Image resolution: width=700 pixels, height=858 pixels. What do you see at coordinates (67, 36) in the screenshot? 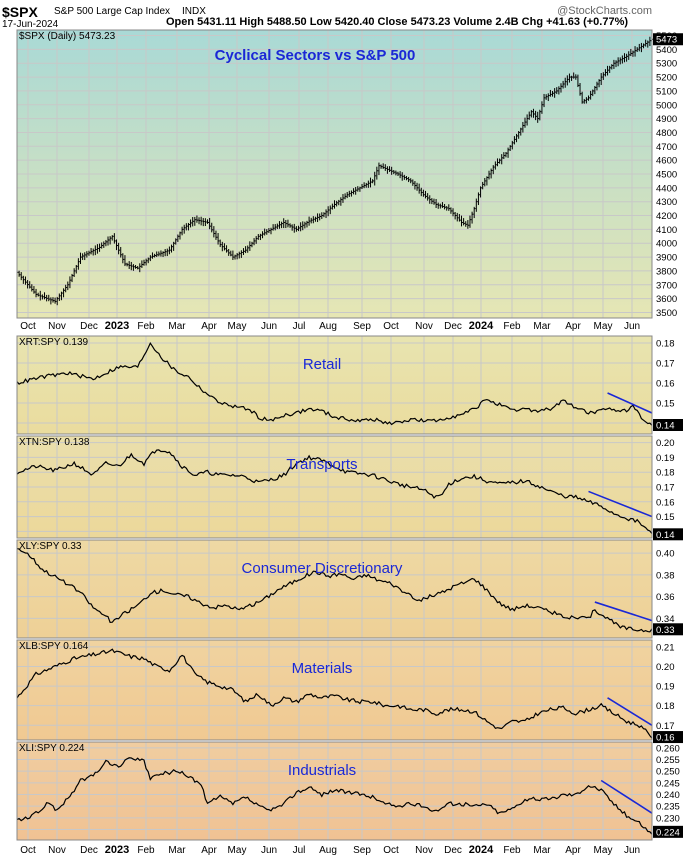
I see `spx-label: $SPX (Daily) 5473.23` at bounding box center [67, 36].